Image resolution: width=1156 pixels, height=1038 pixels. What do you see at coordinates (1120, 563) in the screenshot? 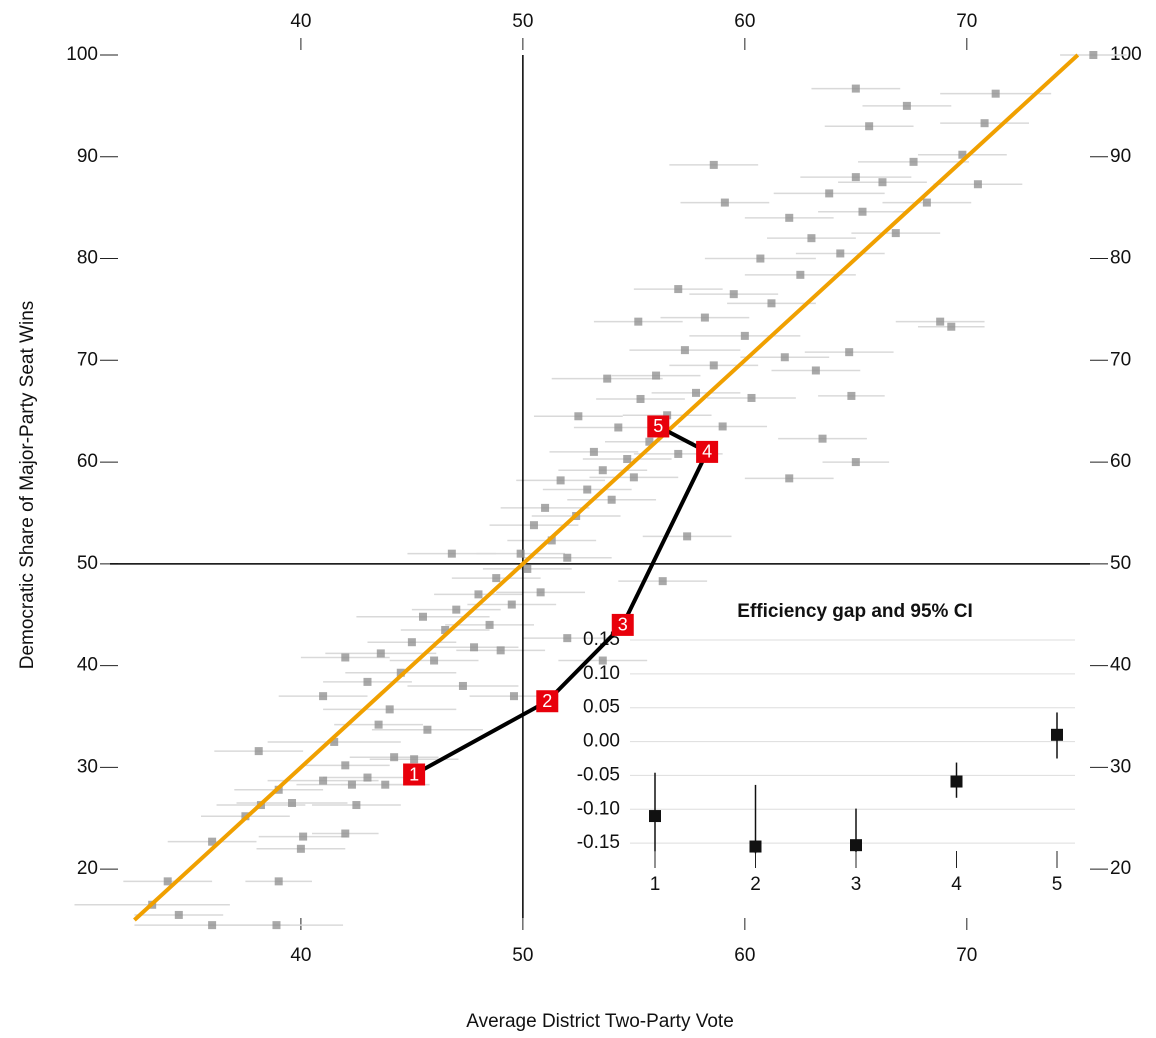
I see `y-tick-label-right: 50` at bounding box center [1120, 563].